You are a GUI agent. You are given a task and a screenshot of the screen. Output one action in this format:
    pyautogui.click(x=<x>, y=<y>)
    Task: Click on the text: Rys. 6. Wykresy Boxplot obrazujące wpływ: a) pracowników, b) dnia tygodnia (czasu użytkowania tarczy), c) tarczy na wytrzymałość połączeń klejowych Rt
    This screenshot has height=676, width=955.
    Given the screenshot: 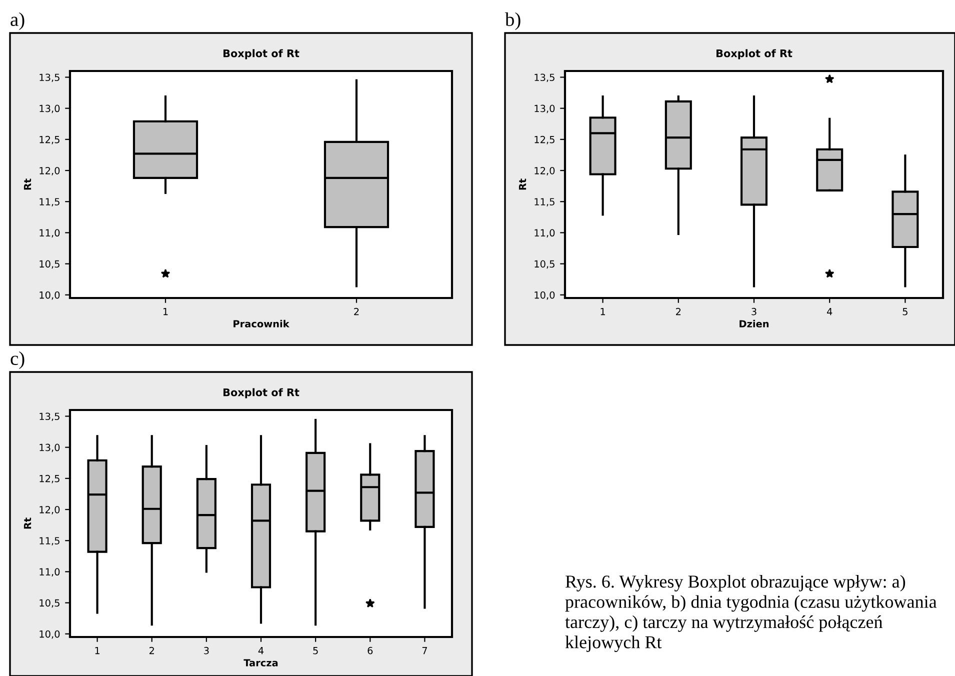 What is the action you would take?
    pyautogui.click(x=751, y=613)
    